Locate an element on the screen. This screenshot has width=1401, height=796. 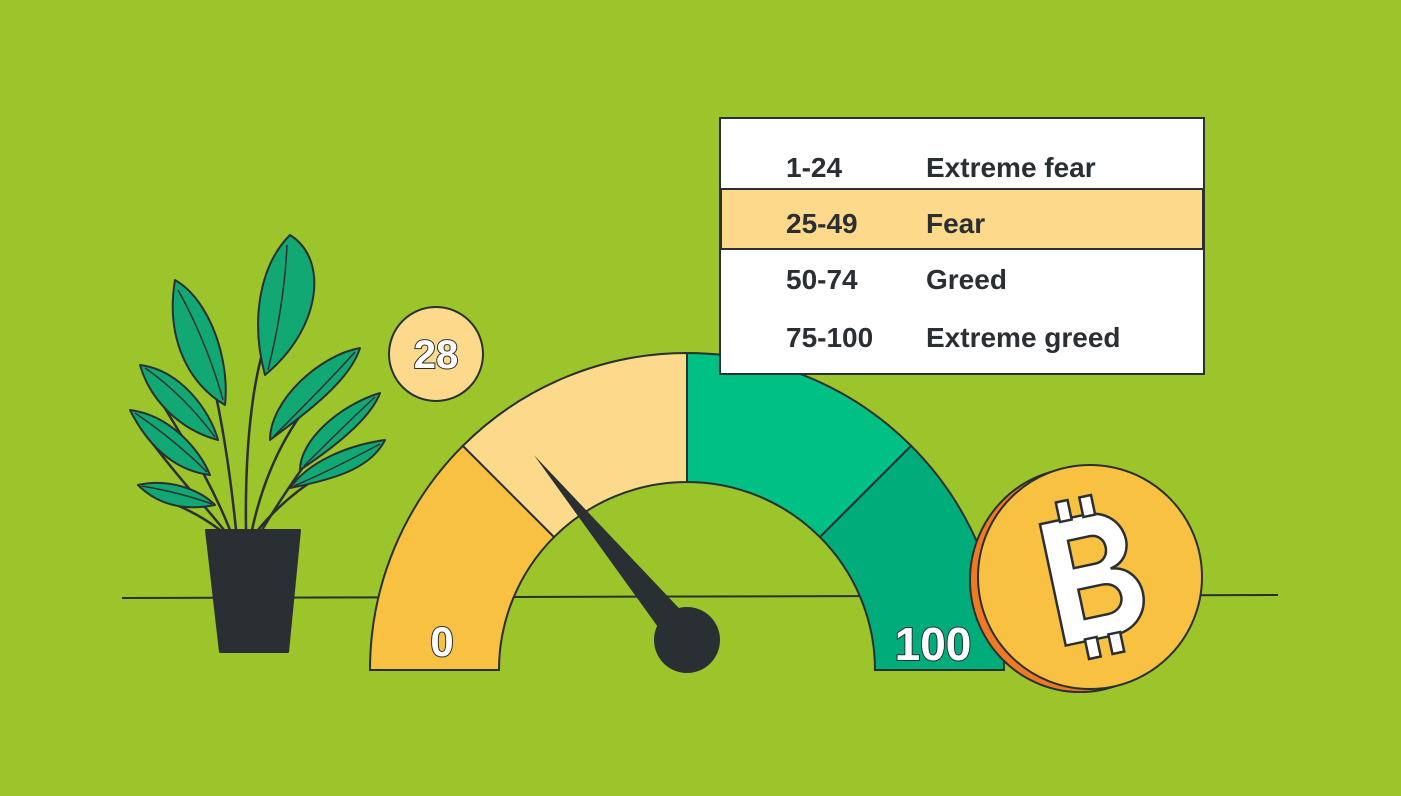
bitcoin-icon is located at coordinates (1086, 578).